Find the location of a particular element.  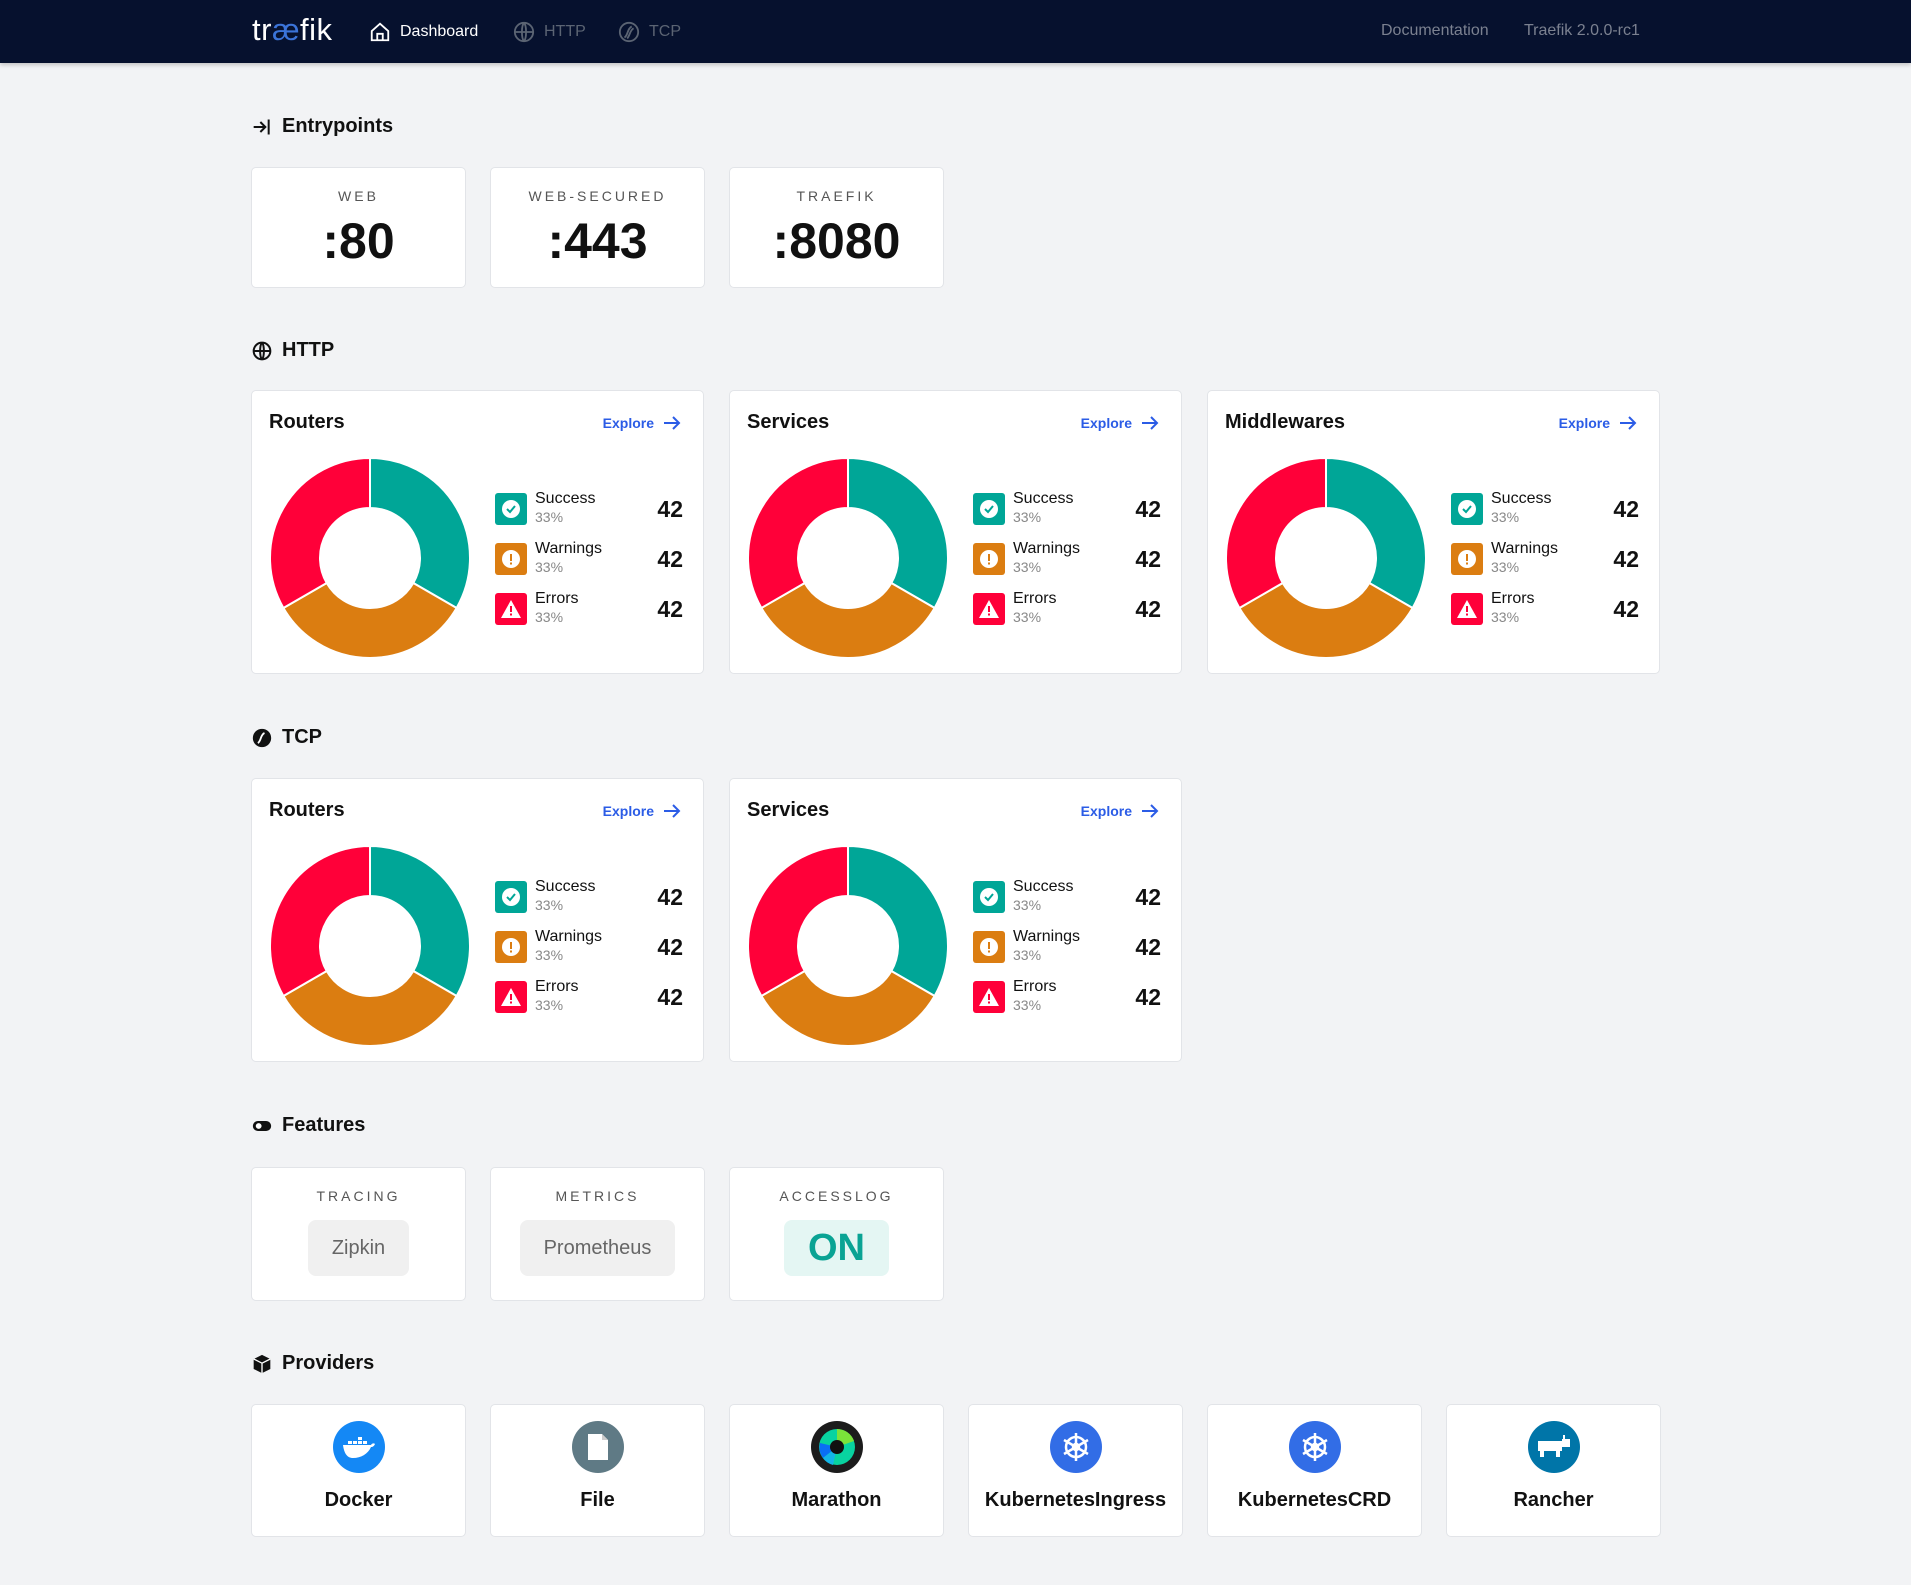

entrypoint-name: WEB-SECURED is located at coordinates (597, 196).